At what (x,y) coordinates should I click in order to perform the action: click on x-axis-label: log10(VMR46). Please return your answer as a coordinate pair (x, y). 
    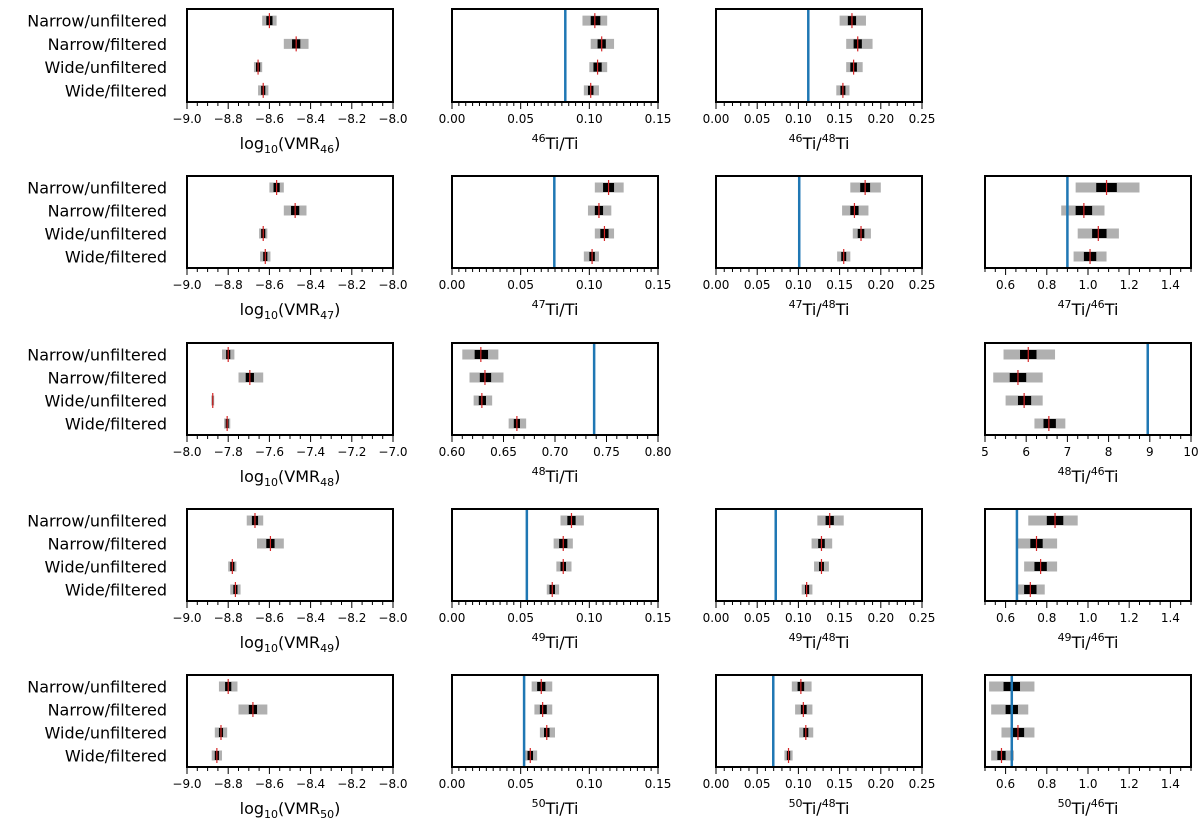
    Looking at the image, I should click on (290, 145).